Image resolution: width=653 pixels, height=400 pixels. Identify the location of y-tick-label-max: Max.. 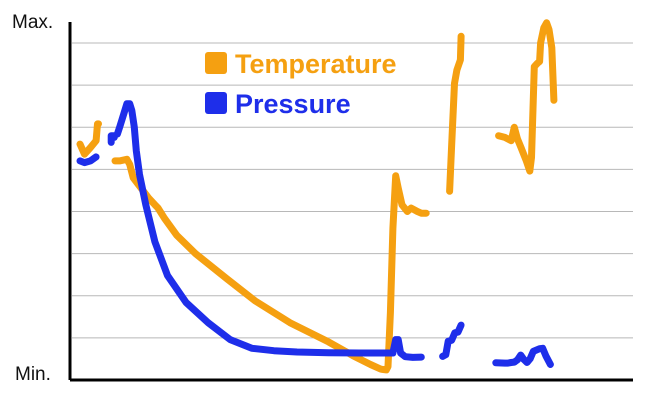
(32, 22).